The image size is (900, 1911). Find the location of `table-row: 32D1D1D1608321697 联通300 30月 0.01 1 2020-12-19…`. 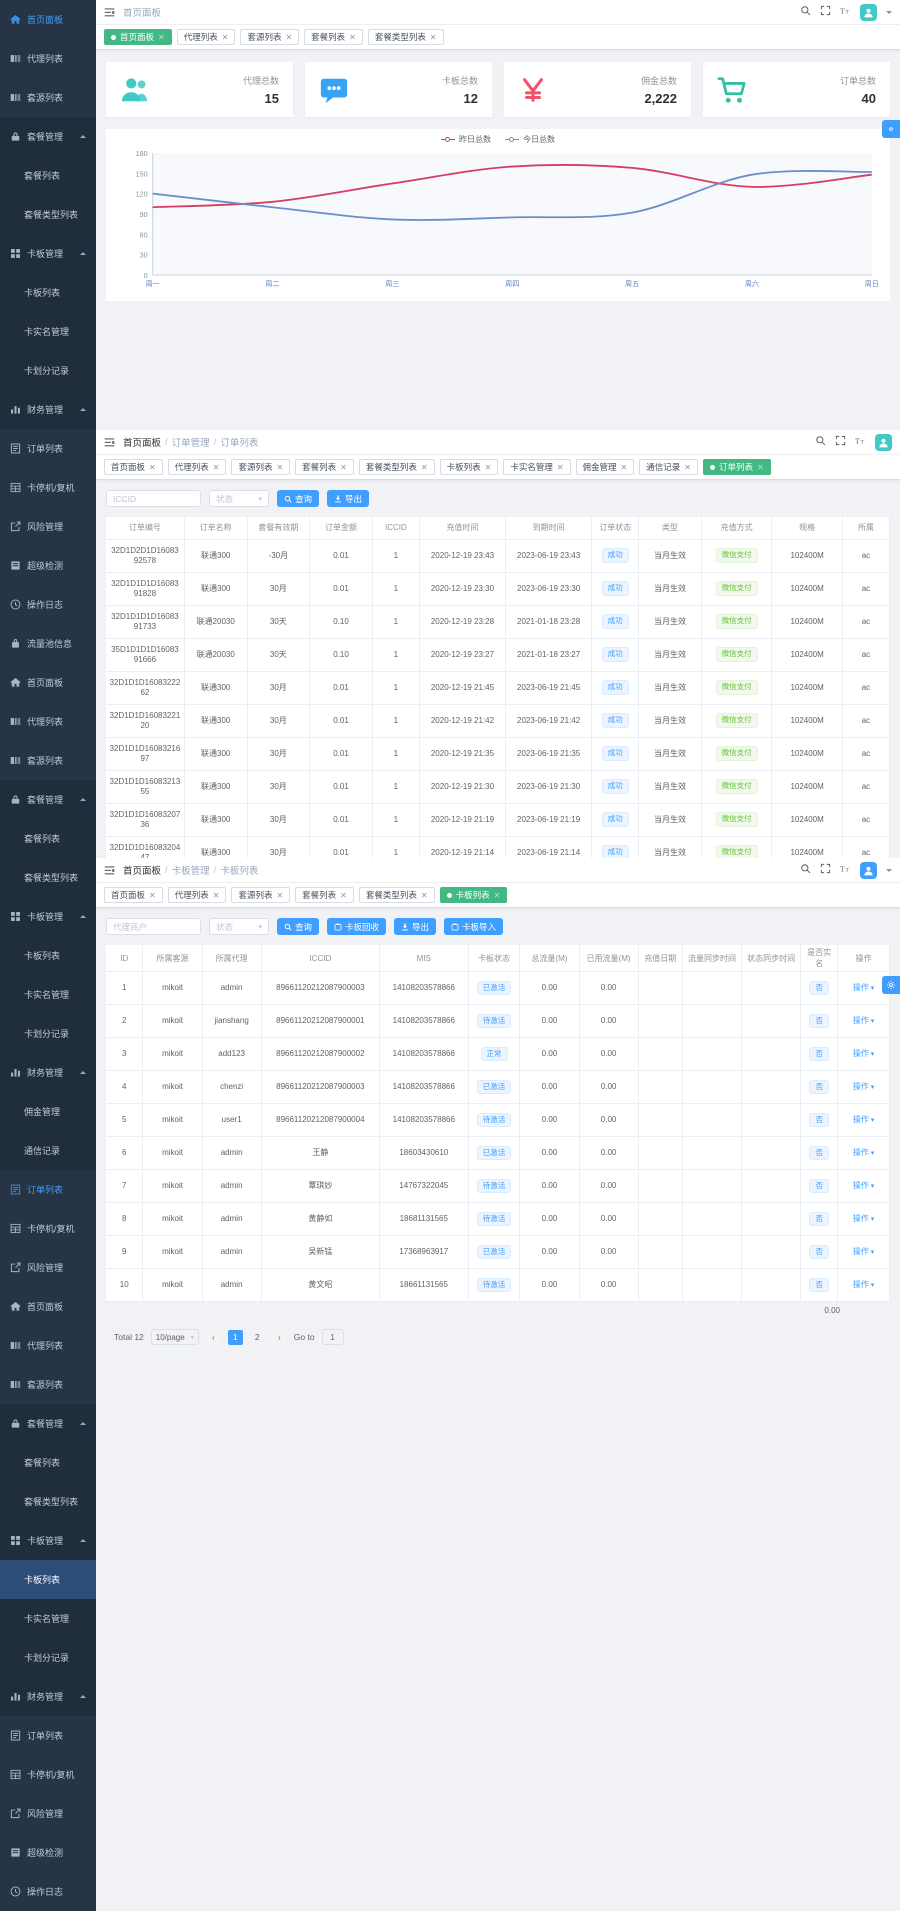

table-row: 32D1D1D1608321697 联通300 30月 0.01 1 2020-12-19… is located at coordinates (498, 754).